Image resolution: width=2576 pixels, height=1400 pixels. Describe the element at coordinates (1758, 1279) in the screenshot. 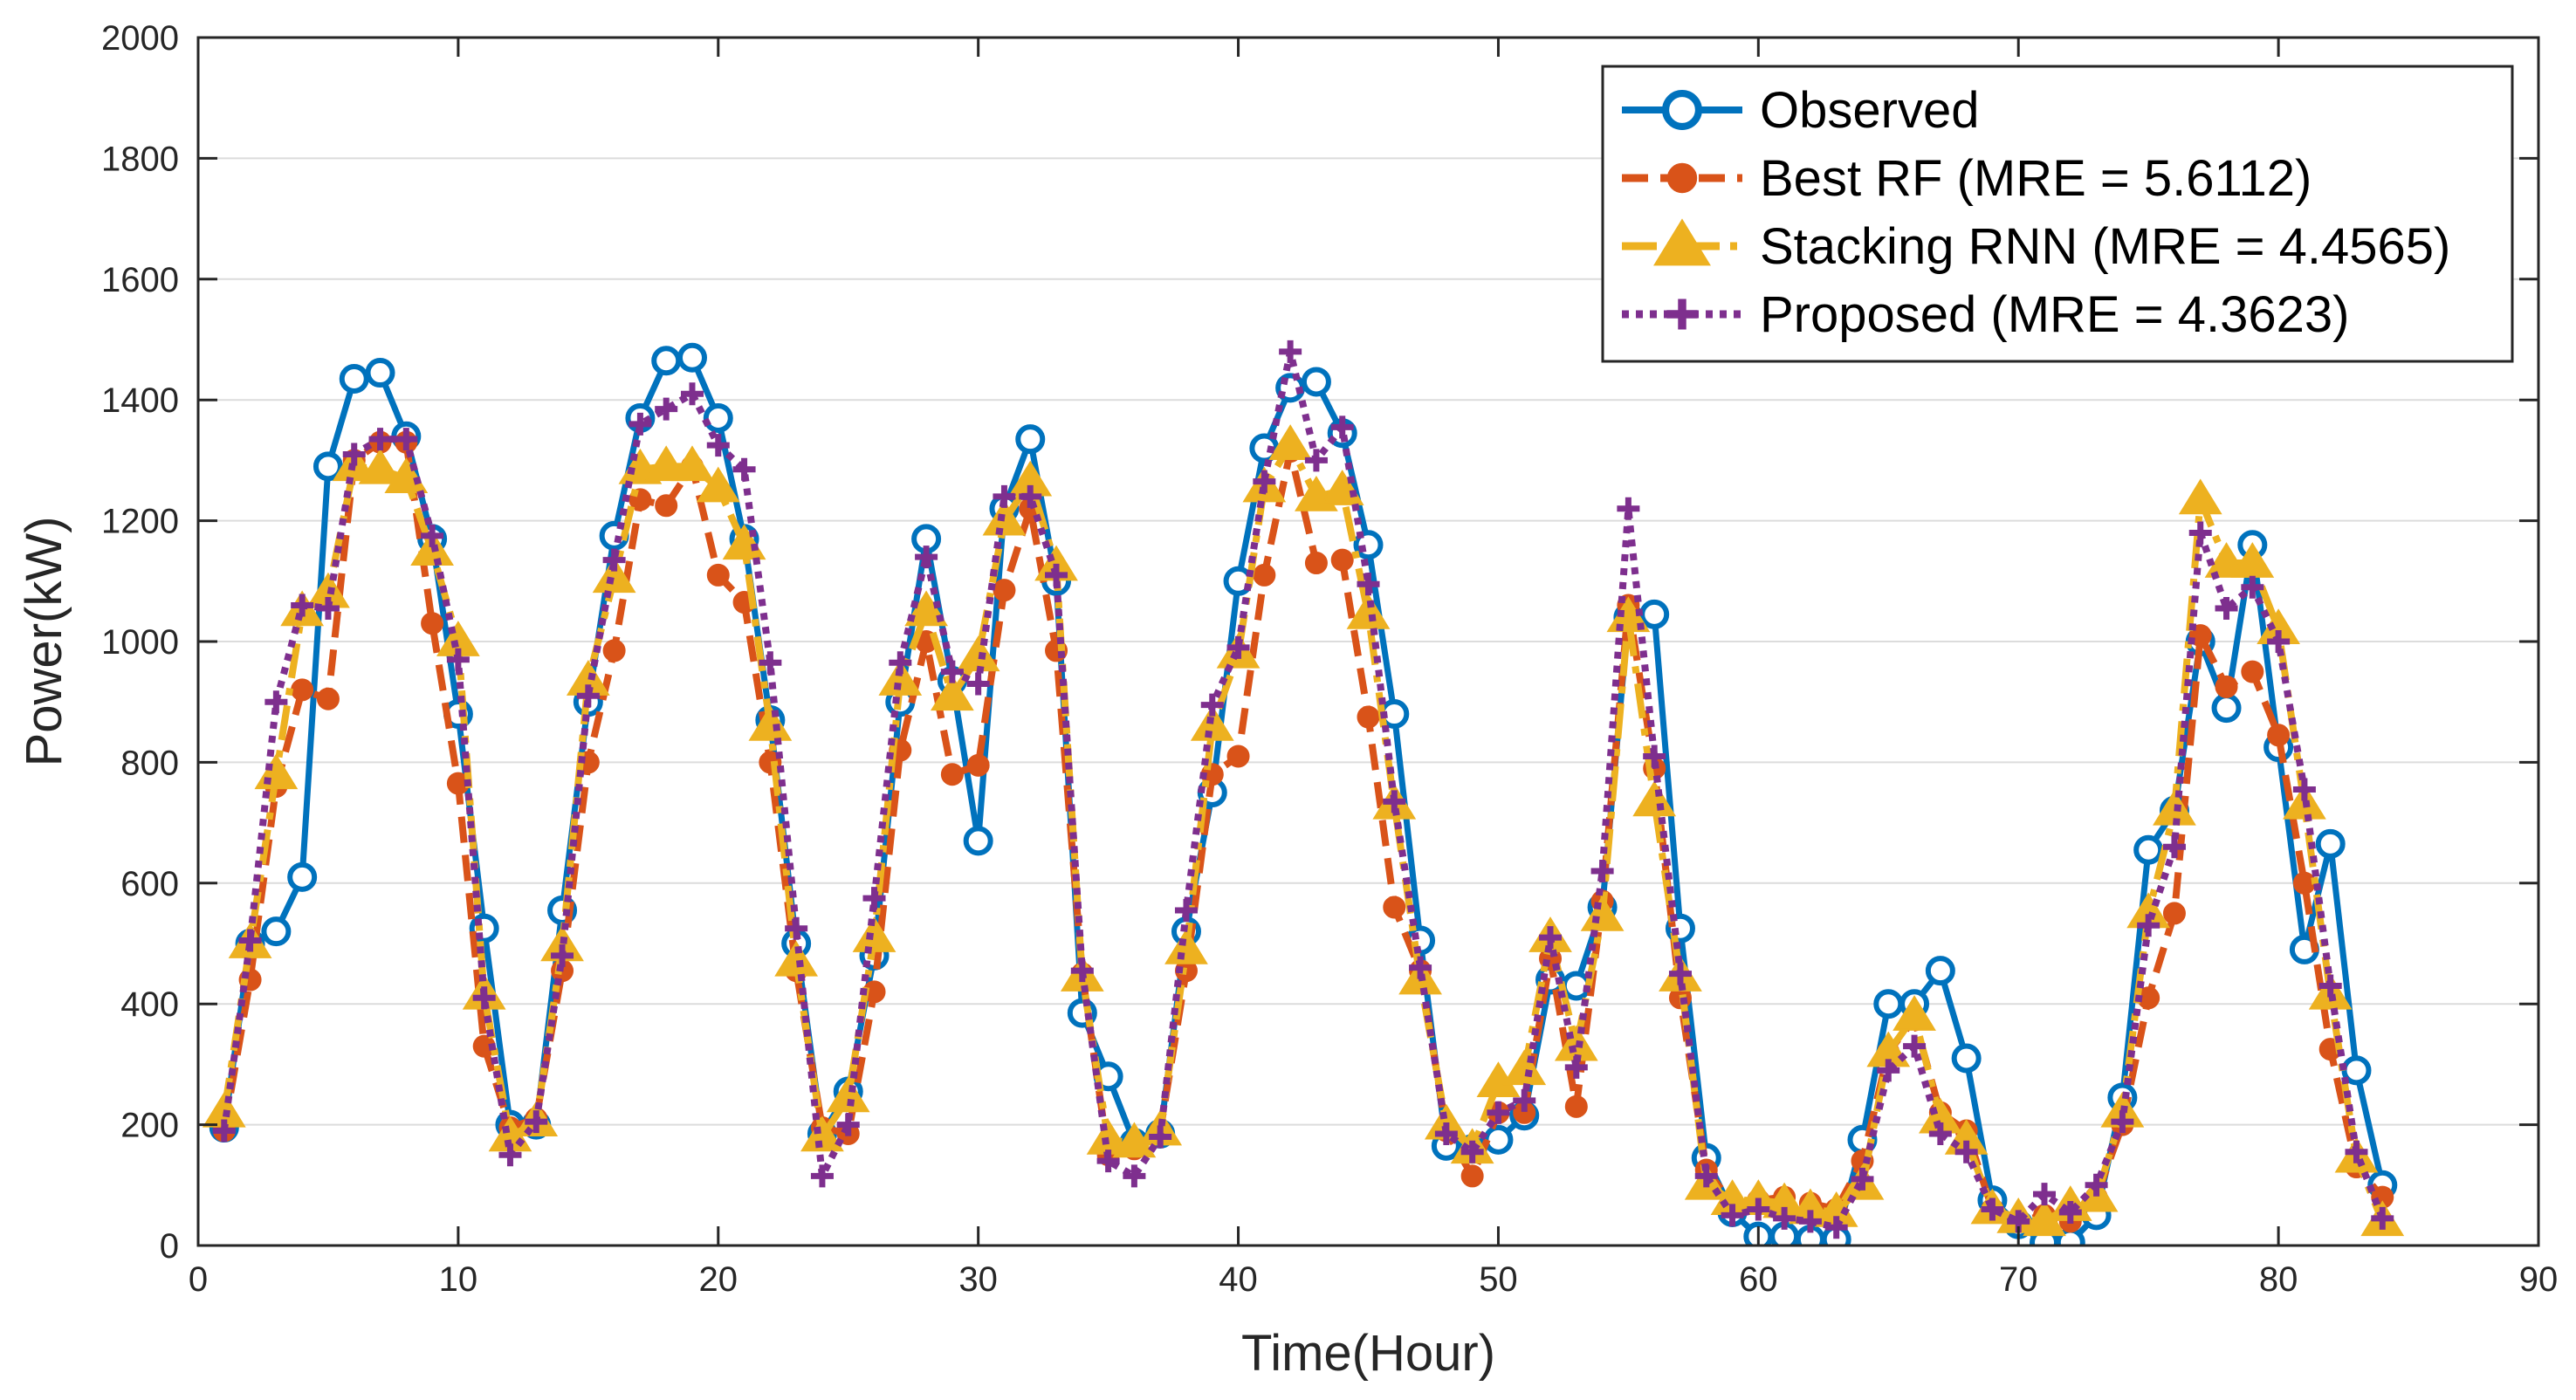

I see `x-tick-label: 60` at that location.